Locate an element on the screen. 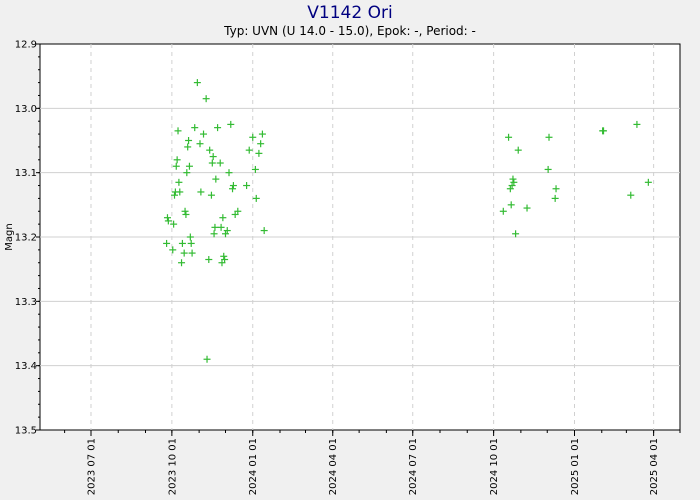 The width and height of the screenshot is (700, 500). x-tick-label: 2024 01 01 is located at coordinates (253, 466).